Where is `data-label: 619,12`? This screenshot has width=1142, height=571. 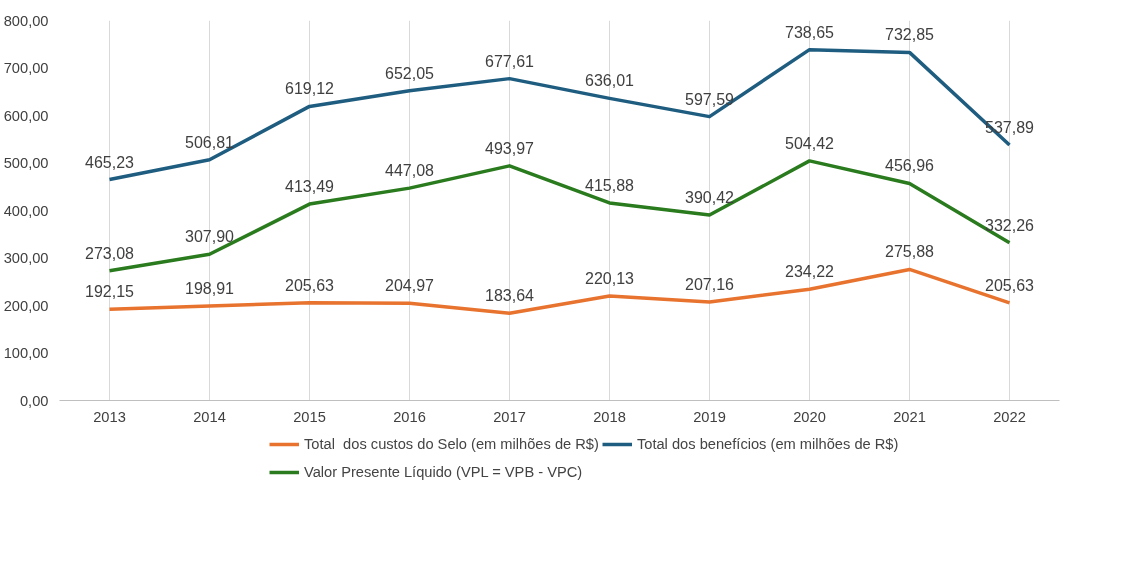
data-label: 619,12 is located at coordinates (310, 89).